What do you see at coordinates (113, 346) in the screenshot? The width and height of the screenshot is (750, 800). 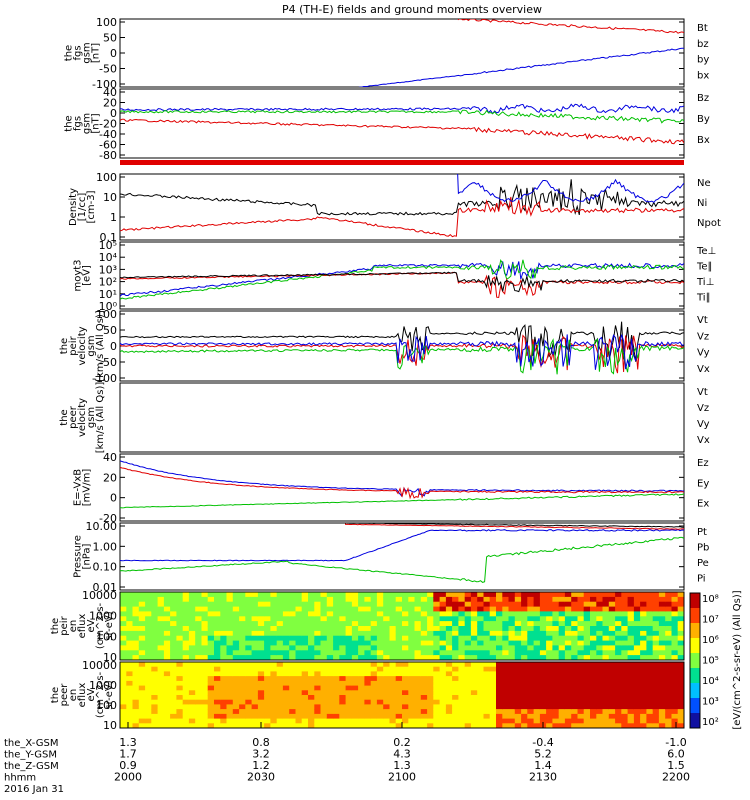 I see `y-tick-label: 0` at bounding box center [113, 346].